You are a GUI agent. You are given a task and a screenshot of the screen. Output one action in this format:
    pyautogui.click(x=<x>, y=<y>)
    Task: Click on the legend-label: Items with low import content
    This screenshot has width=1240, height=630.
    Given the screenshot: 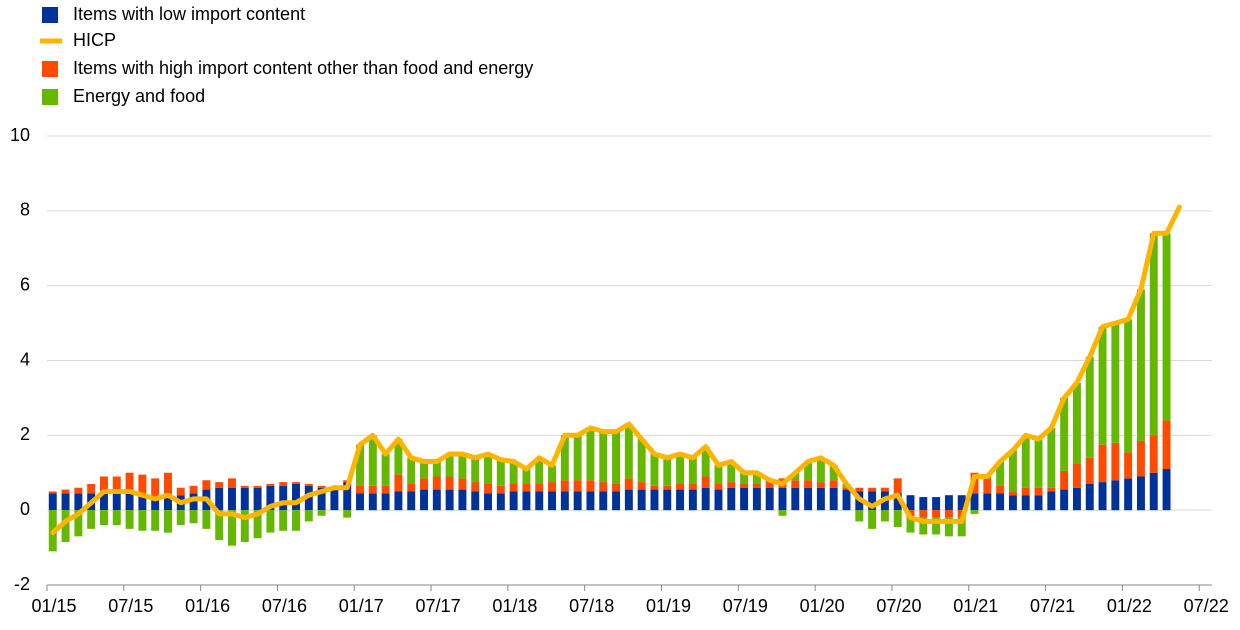 What is the action you would take?
    pyautogui.click(x=189, y=14)
    